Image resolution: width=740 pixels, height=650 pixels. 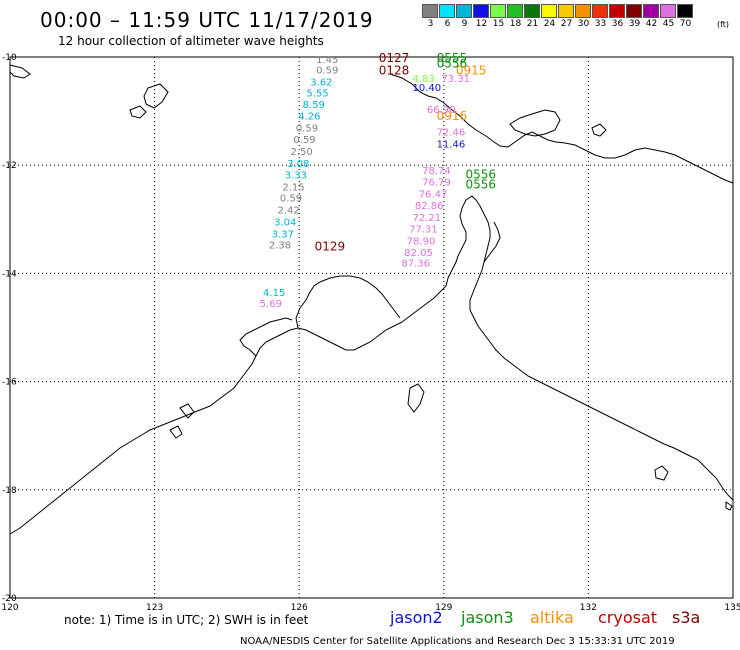 I want to click on legend-label: 12, so click(x=481, y=24).